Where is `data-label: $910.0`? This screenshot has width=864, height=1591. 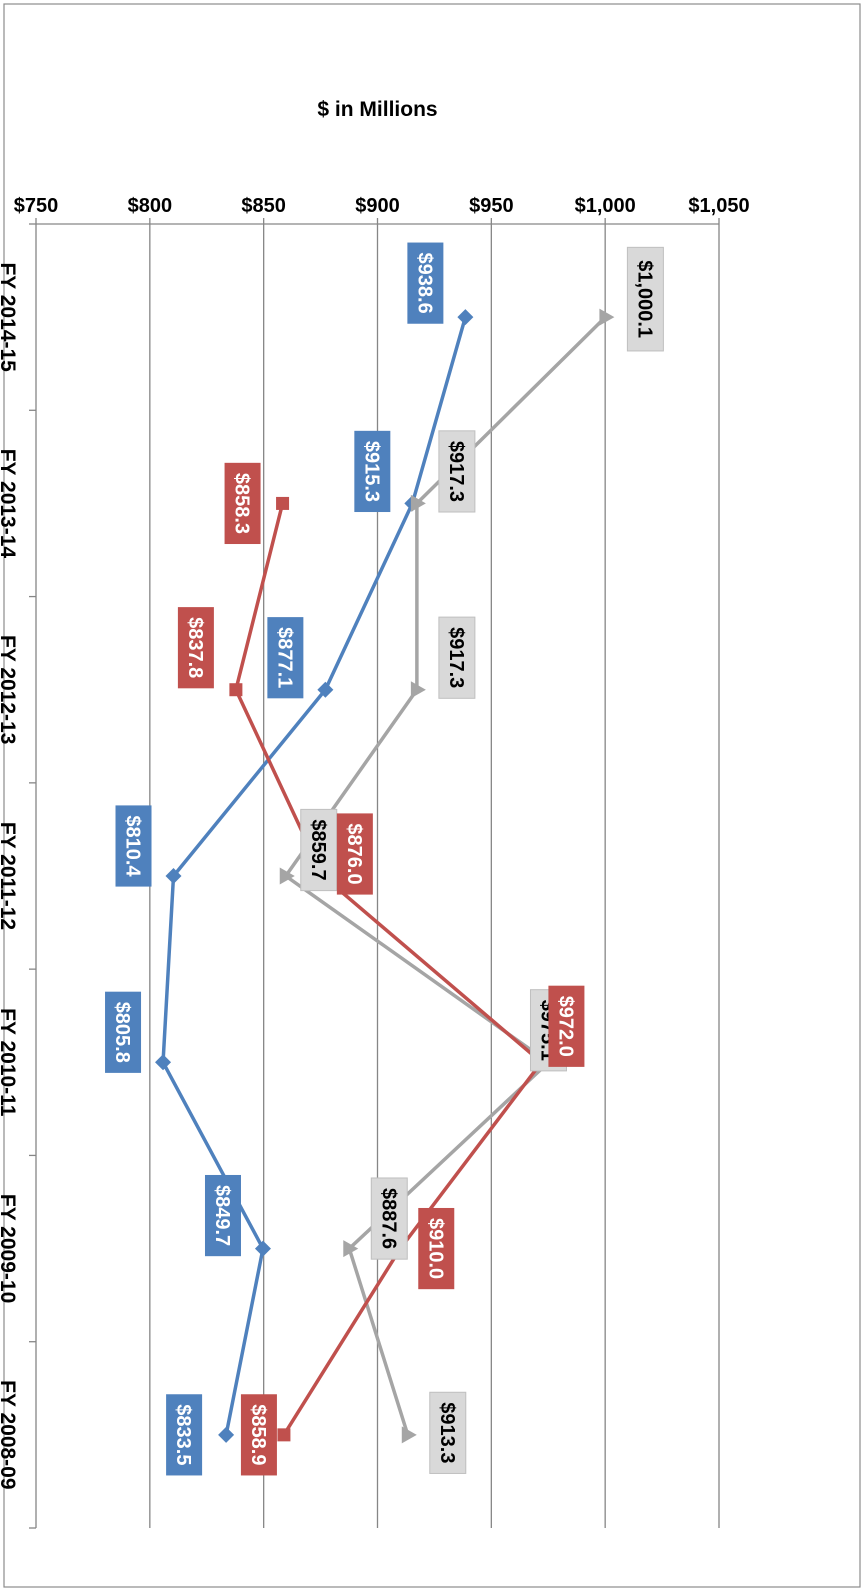 data-label: $910.0 is located at coordinates (436, 1248).